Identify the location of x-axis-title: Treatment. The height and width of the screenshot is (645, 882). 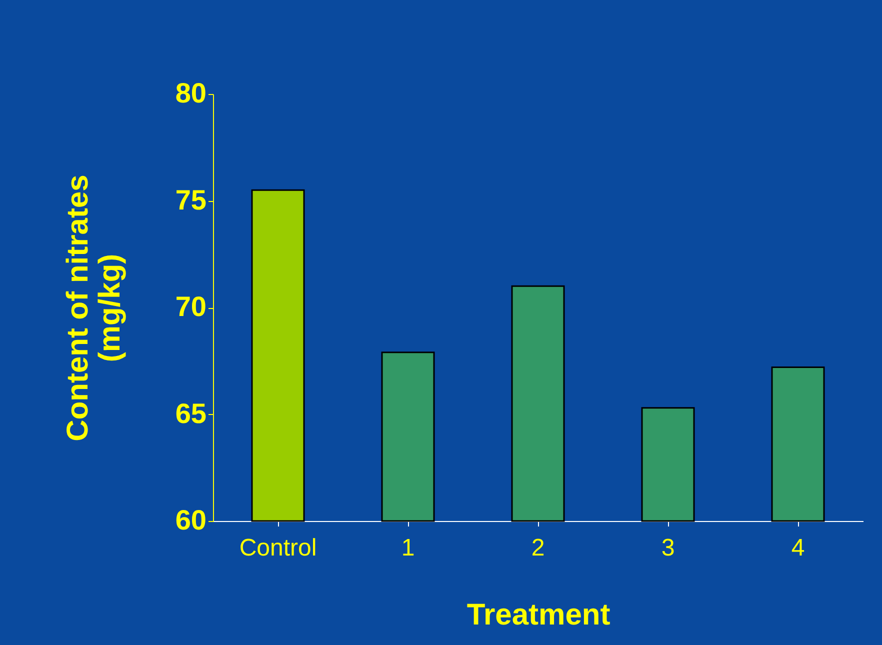
(538, 615).